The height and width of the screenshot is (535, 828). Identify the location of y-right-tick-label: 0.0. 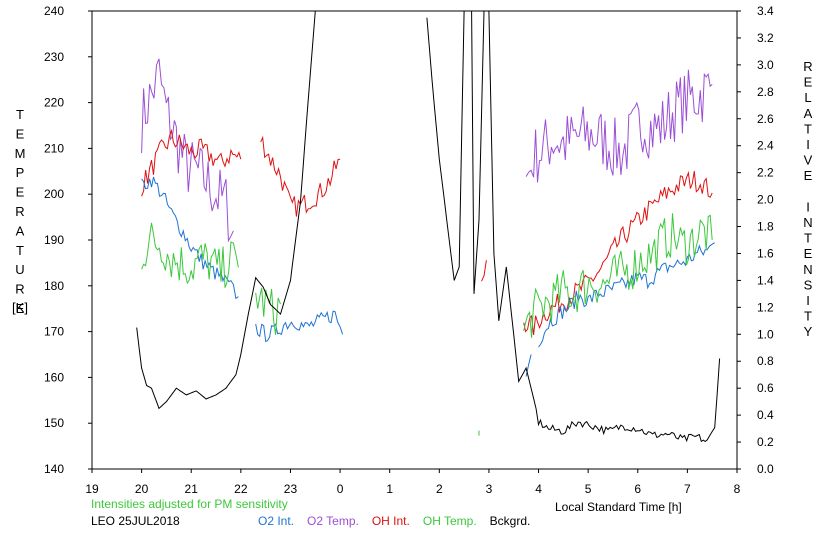
(765, 469).